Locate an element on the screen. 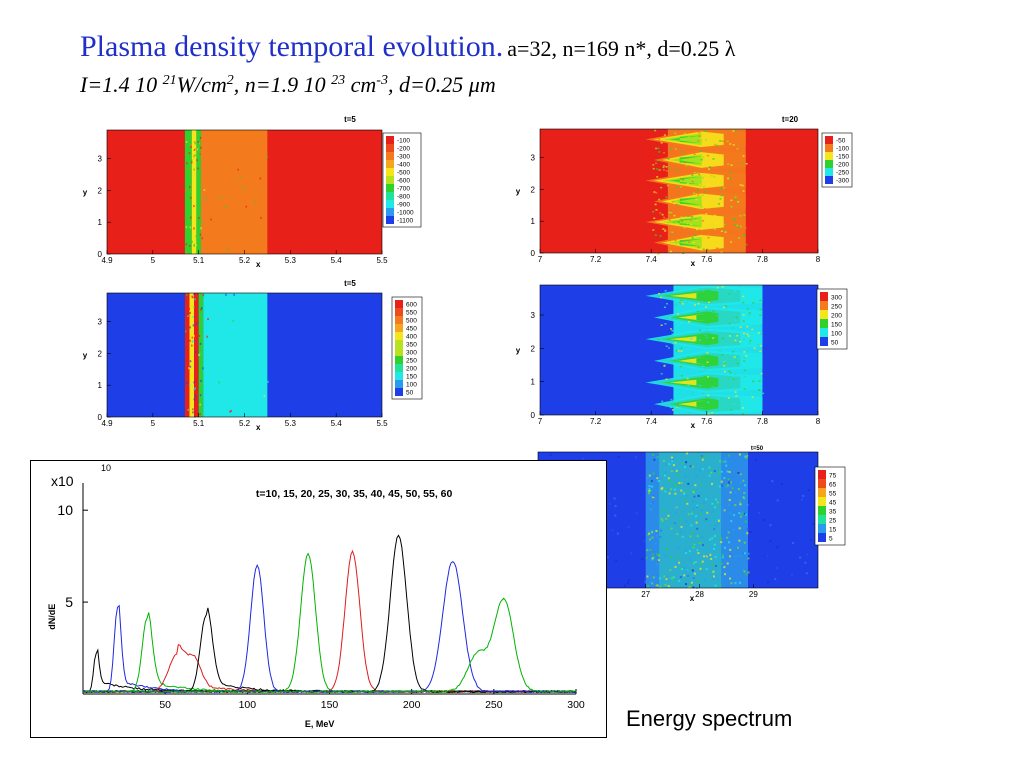  legend-label: 550 is located at coordinates (411, 313).